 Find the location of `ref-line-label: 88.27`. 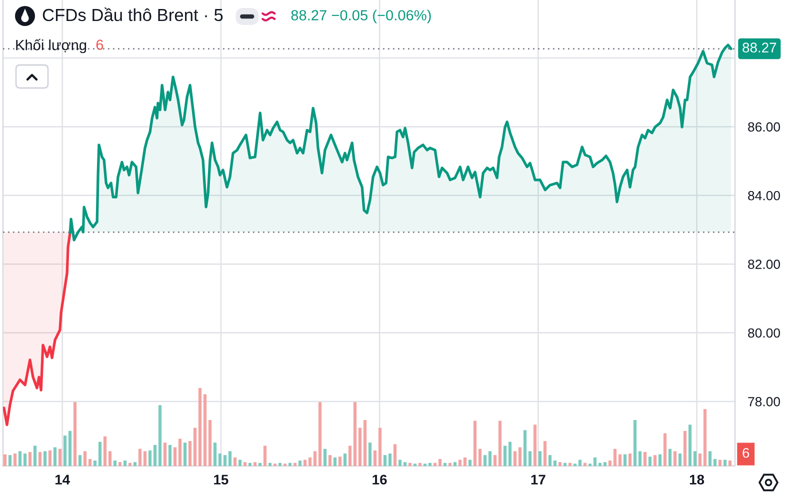

ref-line-label: 88.27 is located at coordinates (759, 47).